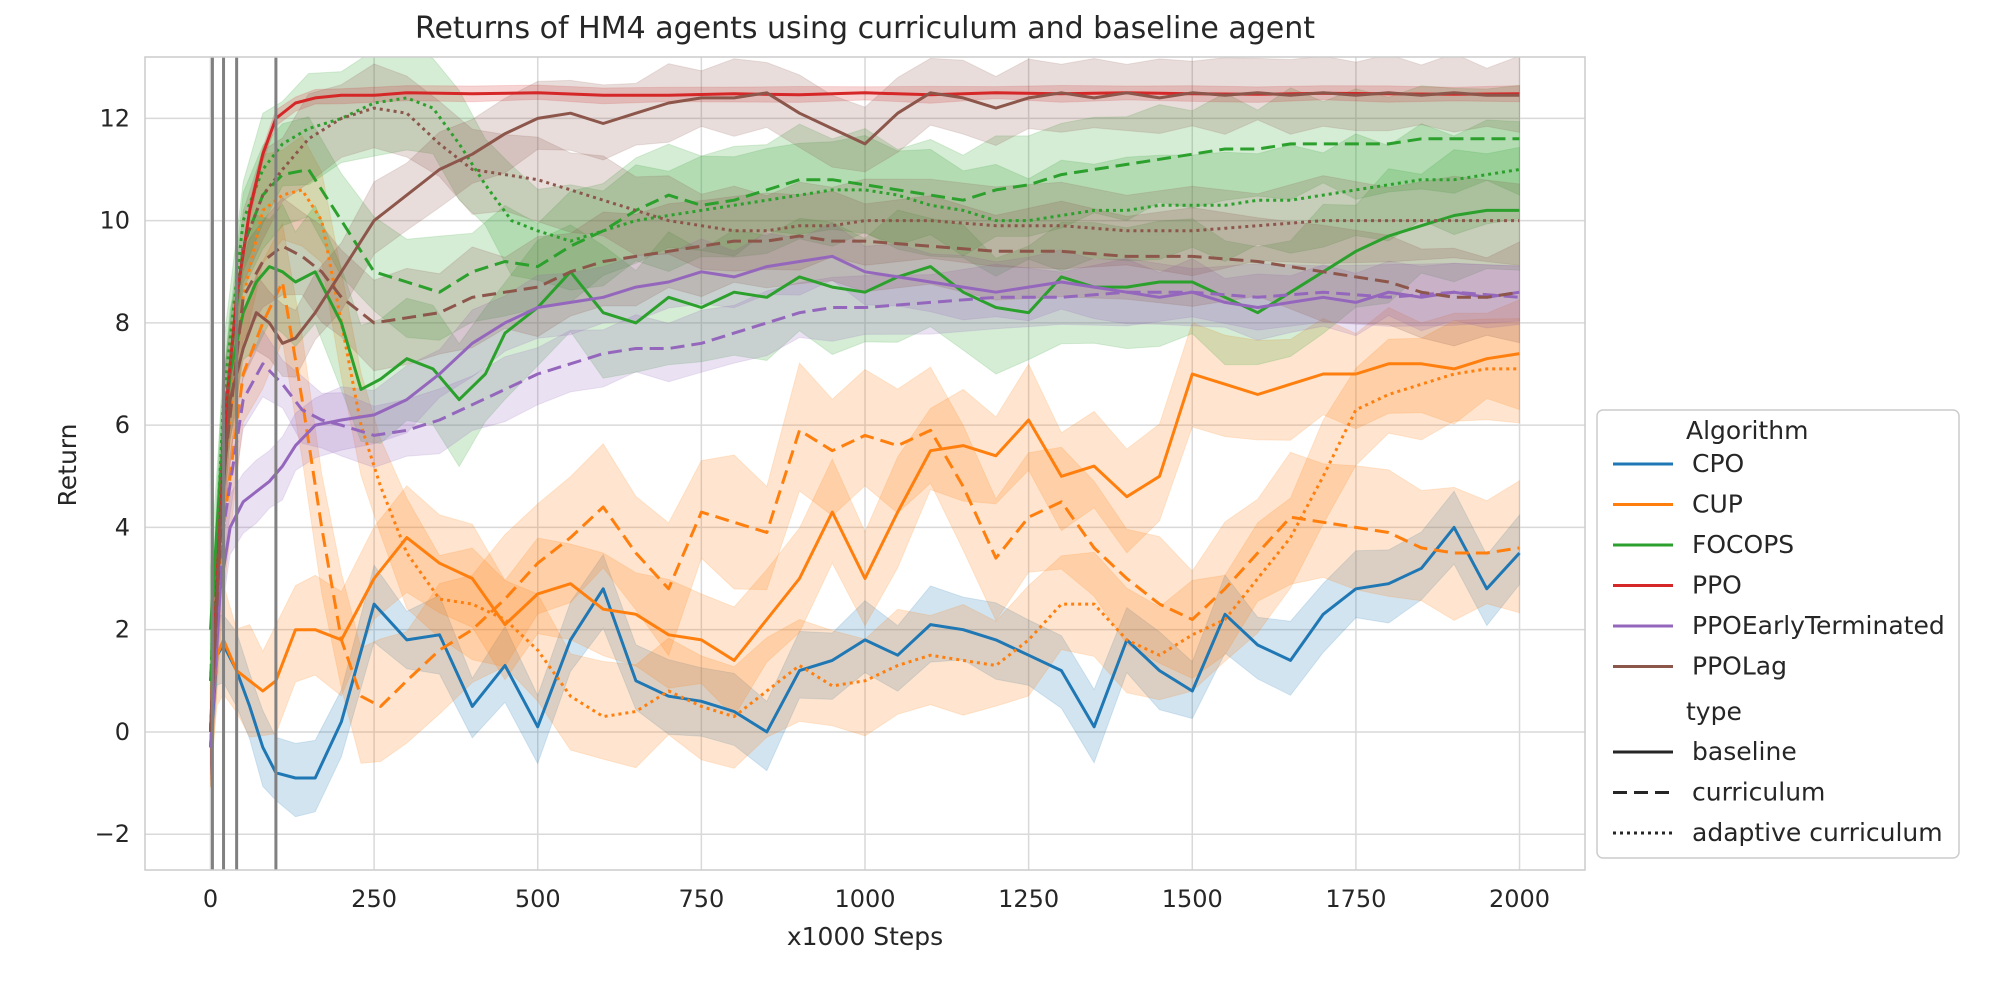 The width and height of the screenshot is (2000, 1004). What do you see at coordinates (122, 323) in the screenshot?
I see `y-tick-label: 8` at bounding box center [122, 323].